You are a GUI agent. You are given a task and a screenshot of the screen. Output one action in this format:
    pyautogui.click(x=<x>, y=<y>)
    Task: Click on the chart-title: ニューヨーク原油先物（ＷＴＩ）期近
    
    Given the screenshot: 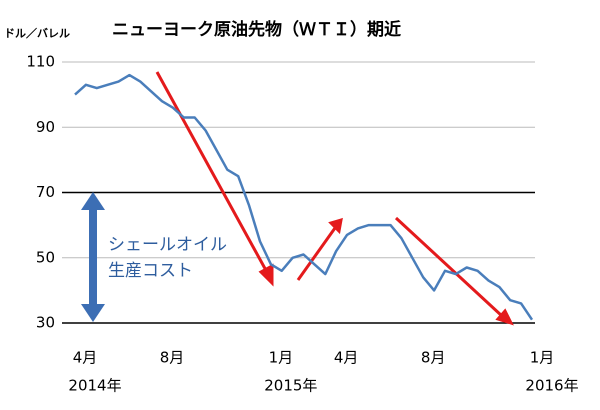 What is the action you would take?
    pyautogui.click(x=256, y=29)
    